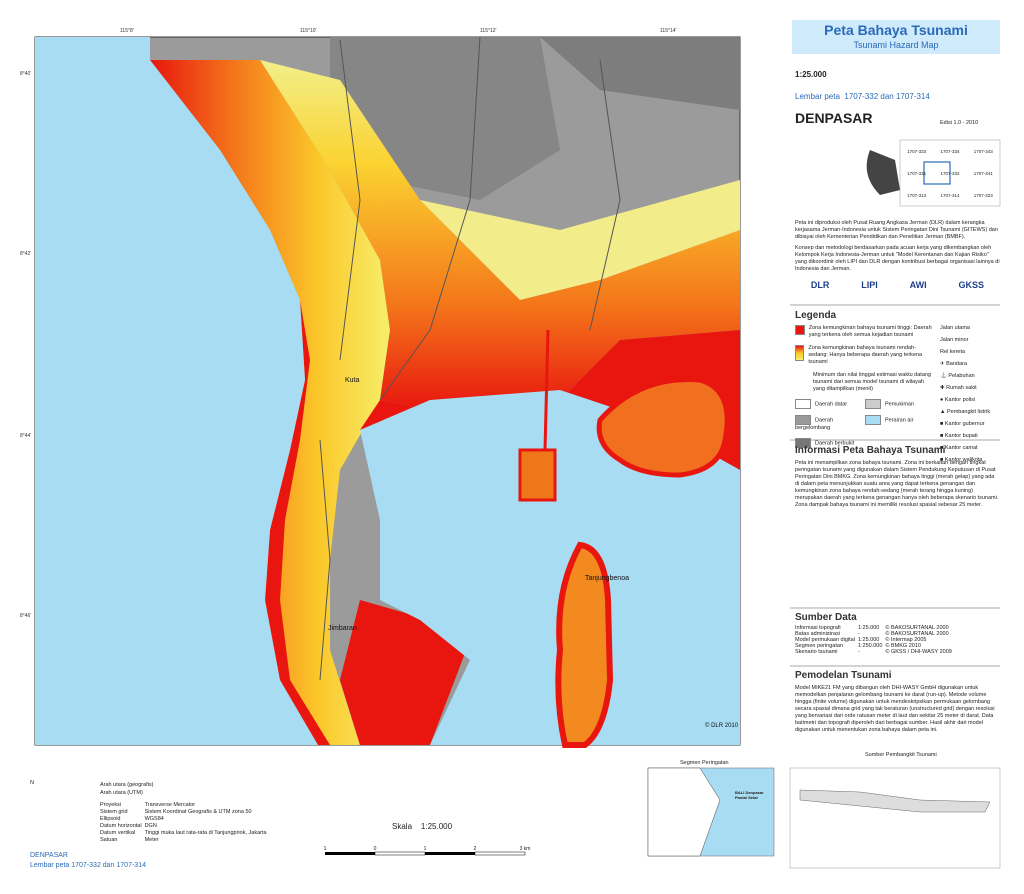  I want to click on legend-label: Daerah datar, so click(831, 404).